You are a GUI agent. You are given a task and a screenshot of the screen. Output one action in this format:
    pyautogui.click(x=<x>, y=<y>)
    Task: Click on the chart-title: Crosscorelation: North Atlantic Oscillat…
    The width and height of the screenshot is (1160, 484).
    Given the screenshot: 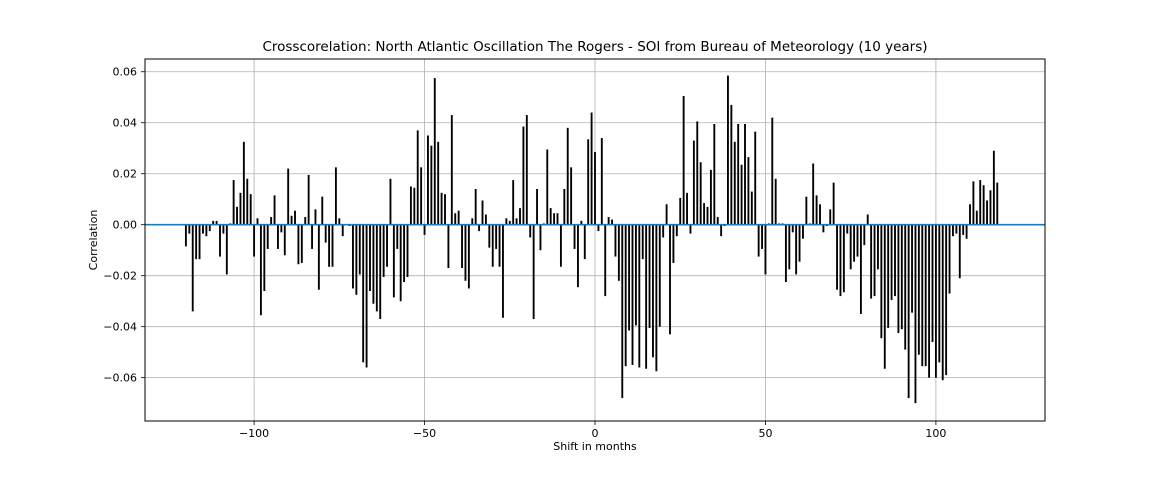 What is the action you would take?
    pyautogui.click(x=594, y=47)
    